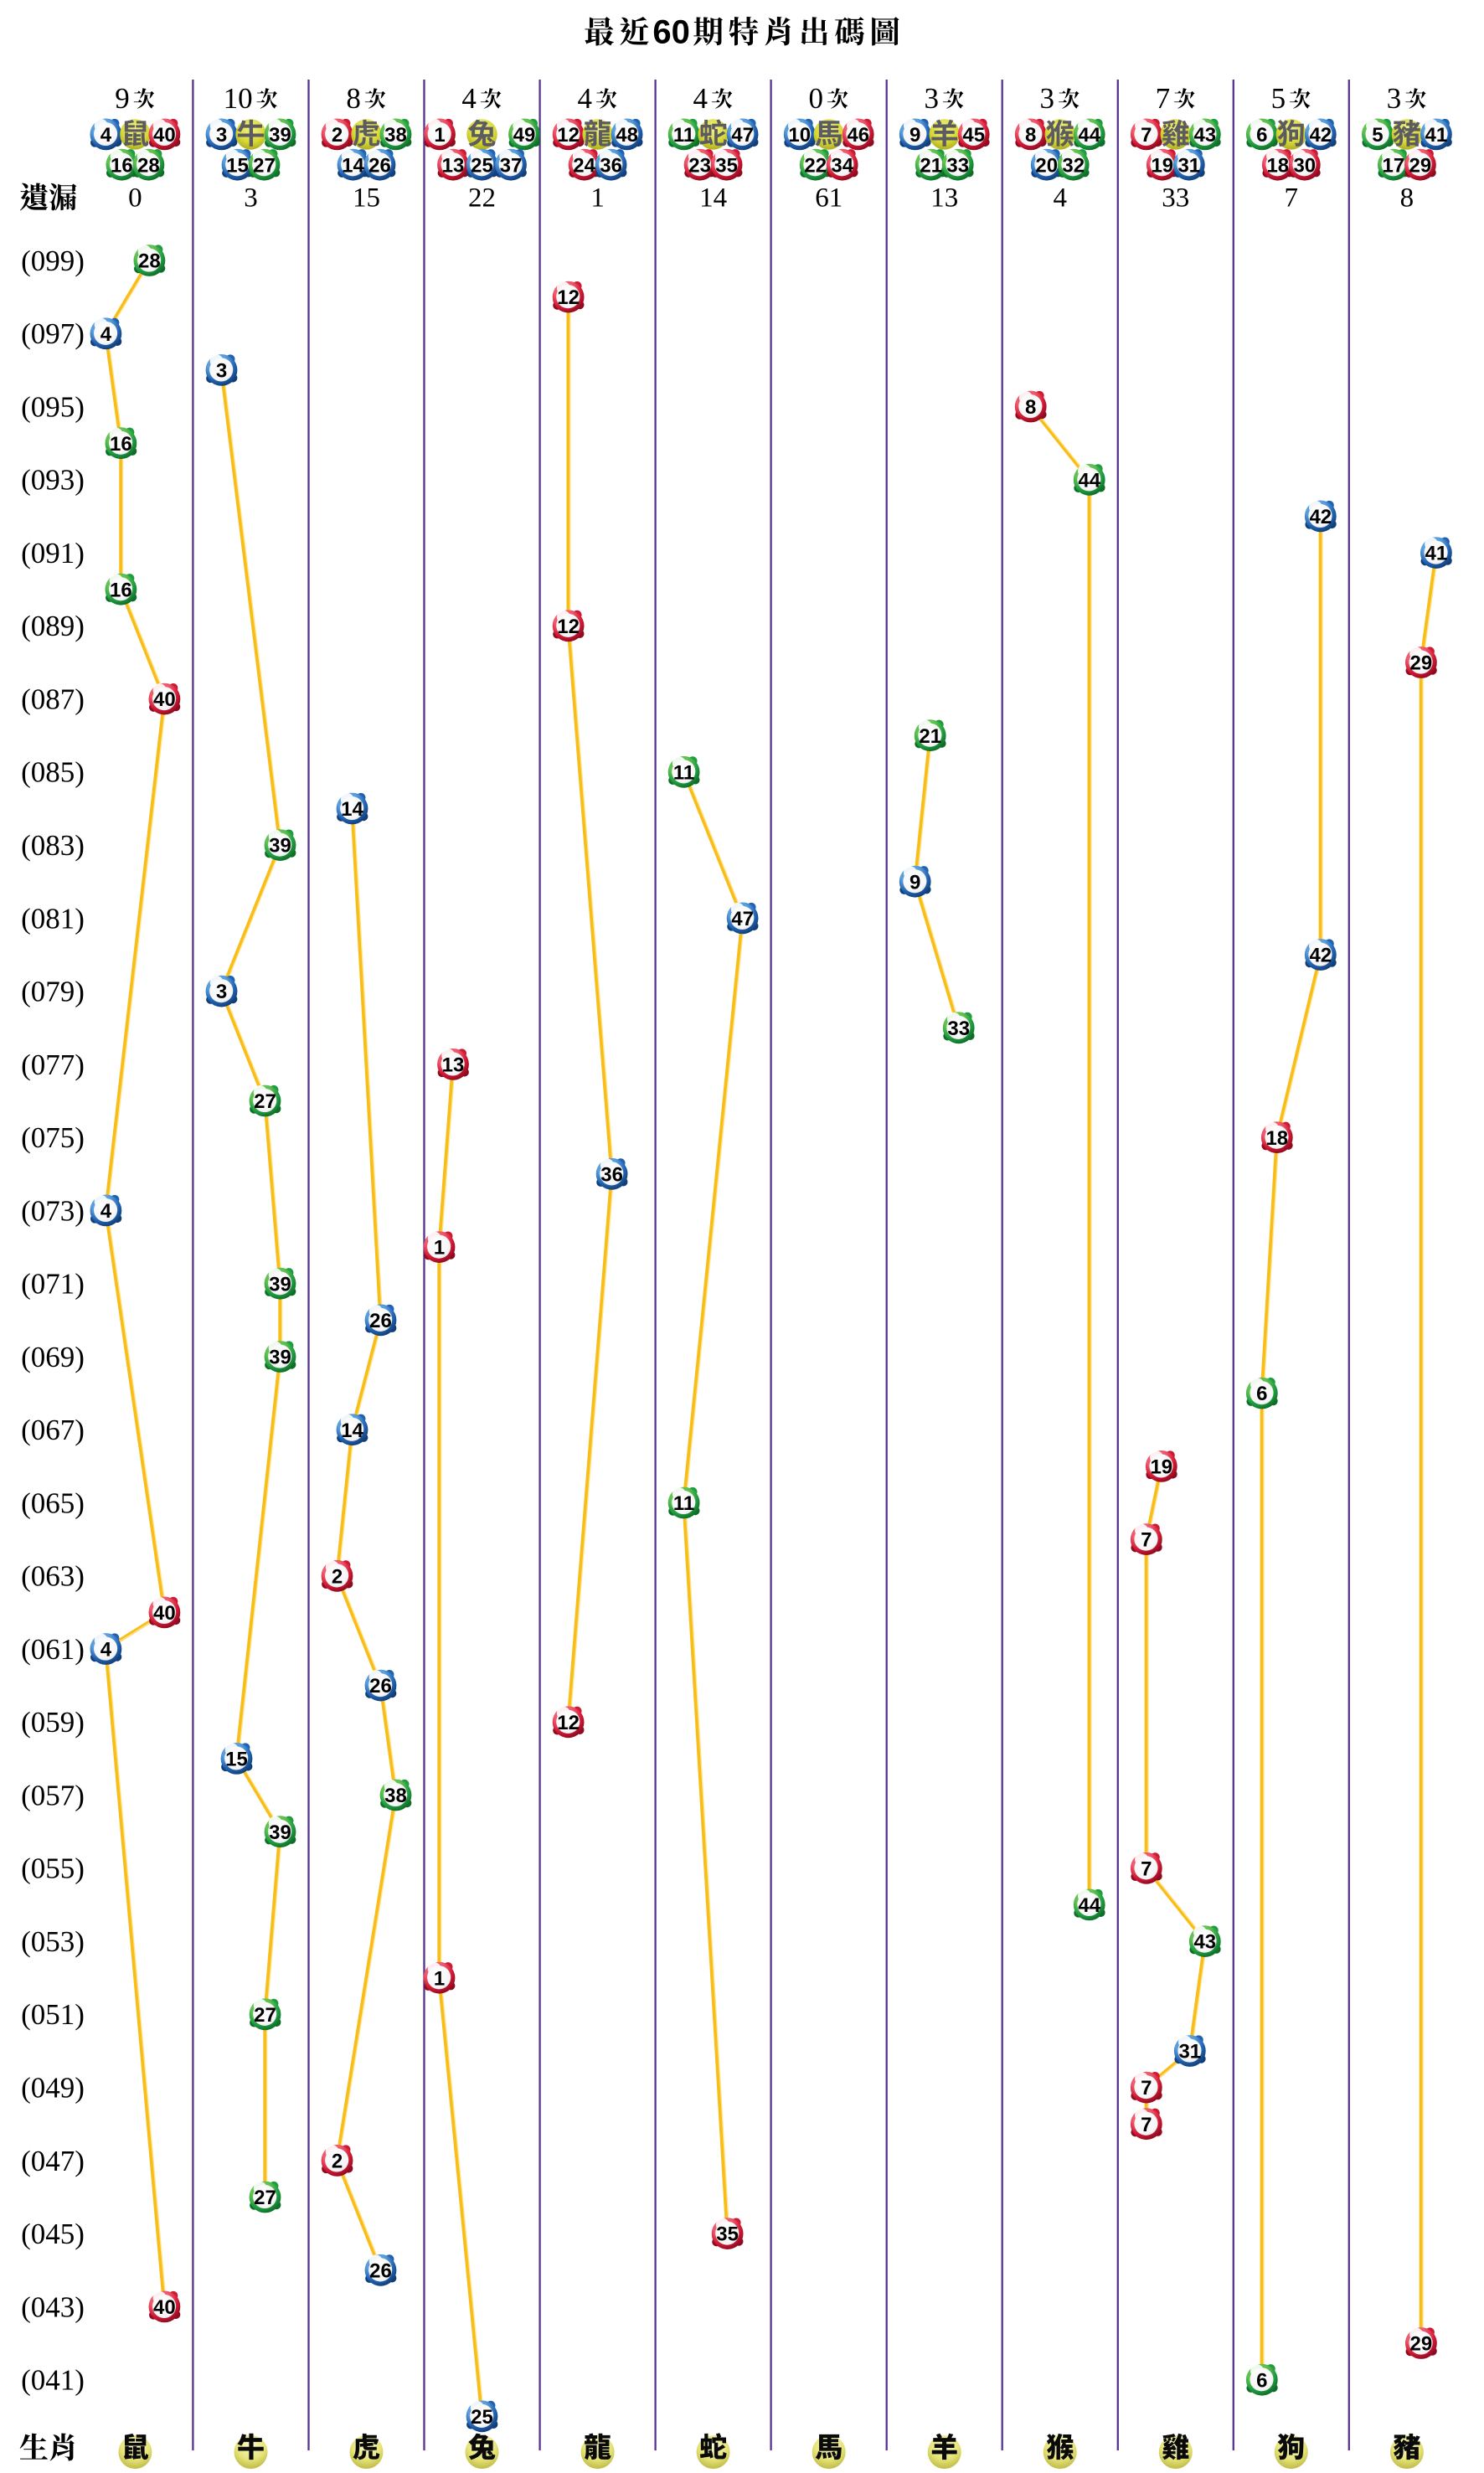  Describe the element at coordinates (1089, 135) in the screenshot. I see `svg-text: 44` at that location.